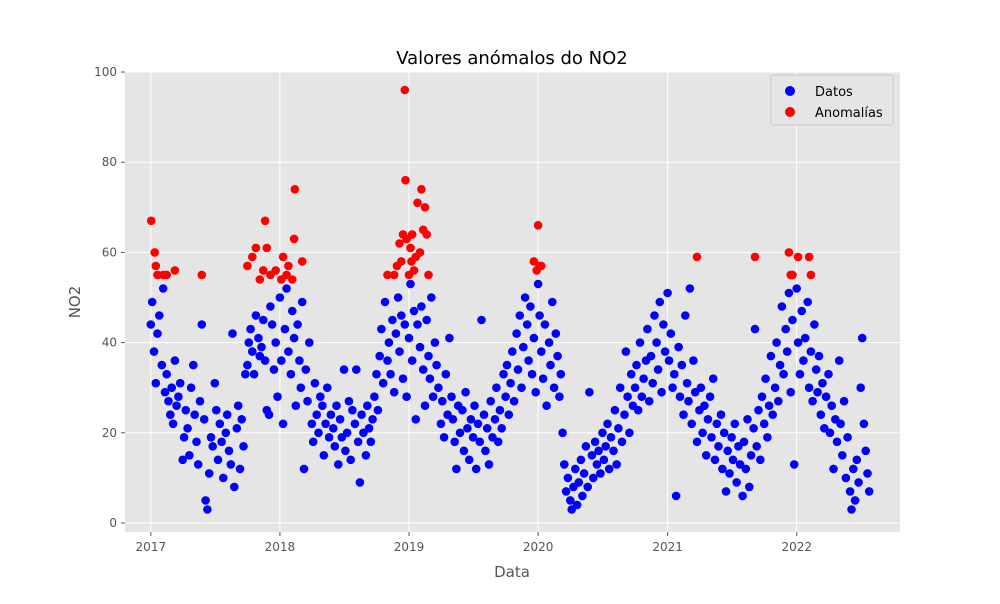 The image size is (1000, 604). Describe the element at coordinates (109, 343) in the screenshot. I see `y-tick-label: 40` at that location.